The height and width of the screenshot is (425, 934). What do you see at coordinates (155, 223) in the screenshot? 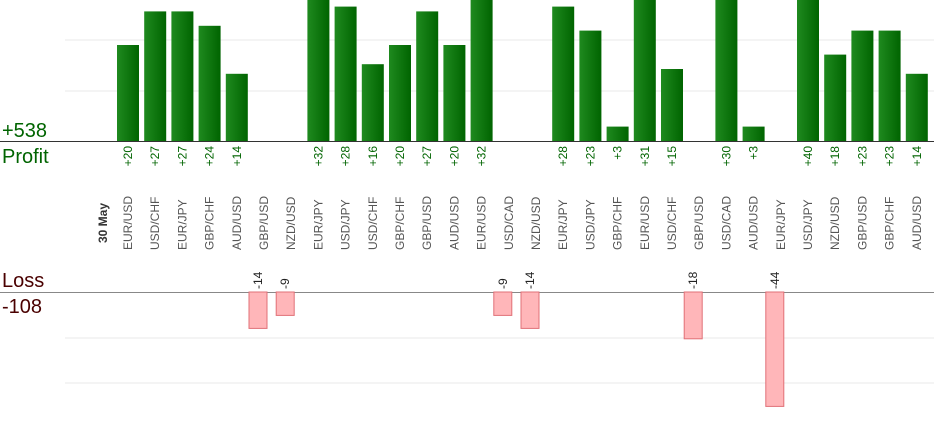
I see `pair-tick-label-1: USD/CHF` at bounding box center [155, 223].